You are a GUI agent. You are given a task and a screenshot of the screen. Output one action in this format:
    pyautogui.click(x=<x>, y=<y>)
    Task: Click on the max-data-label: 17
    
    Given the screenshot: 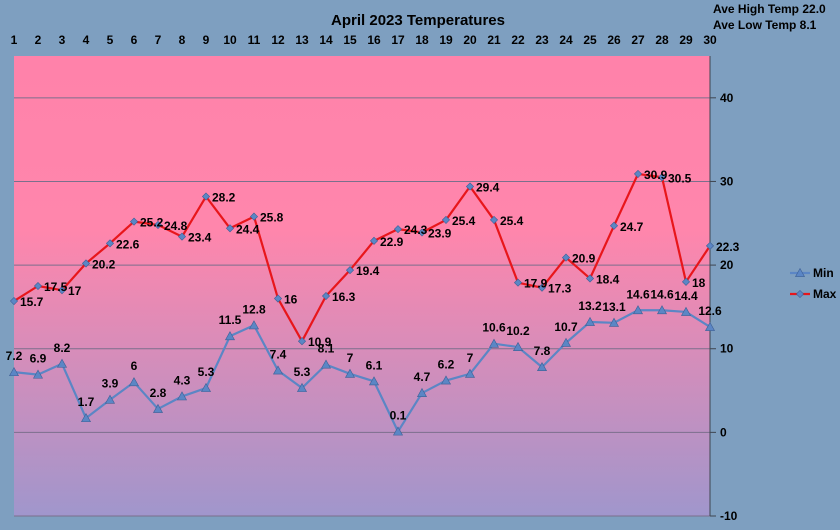 What is the action you would take?
    pyautogui.click(x=75, y=291)
    